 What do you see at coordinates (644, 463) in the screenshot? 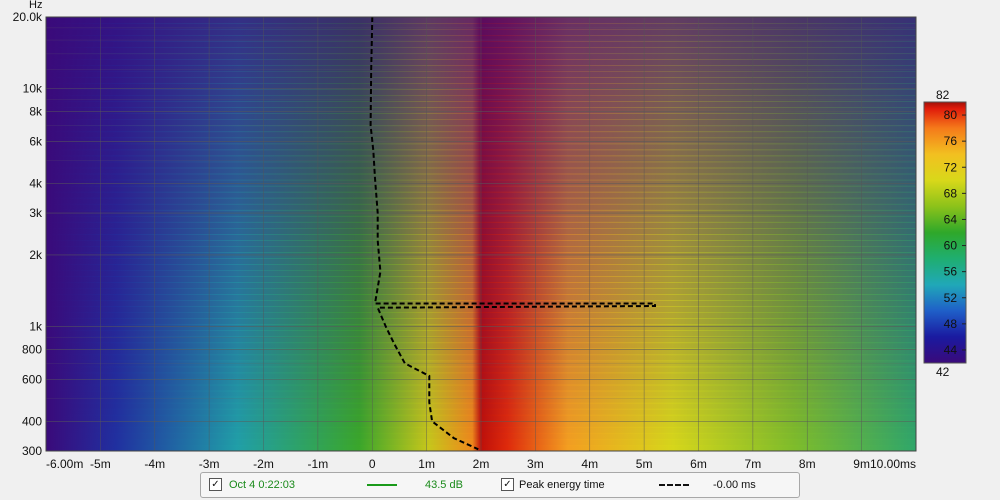
I see `x-tick-label: 5m` at bounding box center [644, 463].